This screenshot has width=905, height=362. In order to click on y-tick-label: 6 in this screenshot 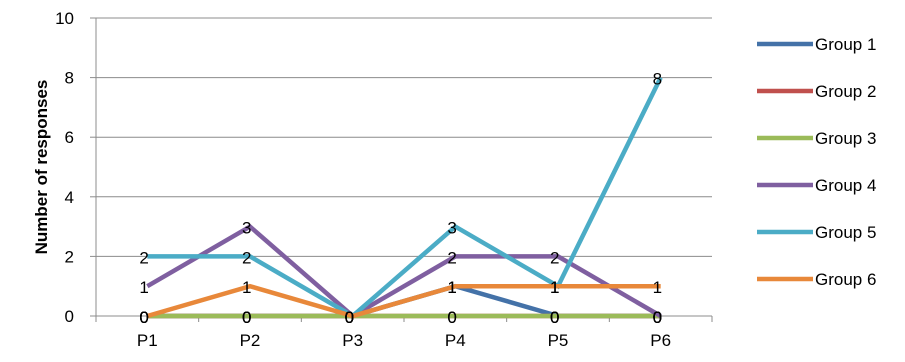, I will do `click(69, 137)`.